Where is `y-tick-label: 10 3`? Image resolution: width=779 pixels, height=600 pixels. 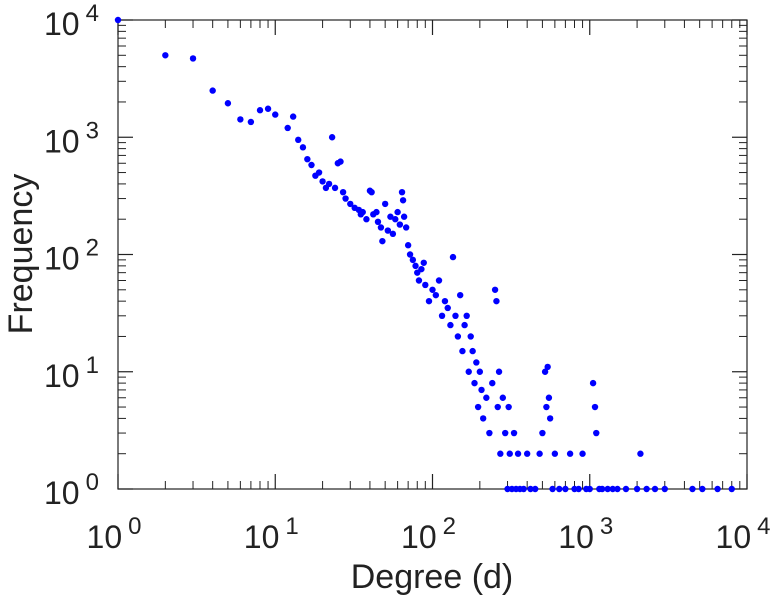
y-tick-label: 10 3 is located at coordinates (71, 138).